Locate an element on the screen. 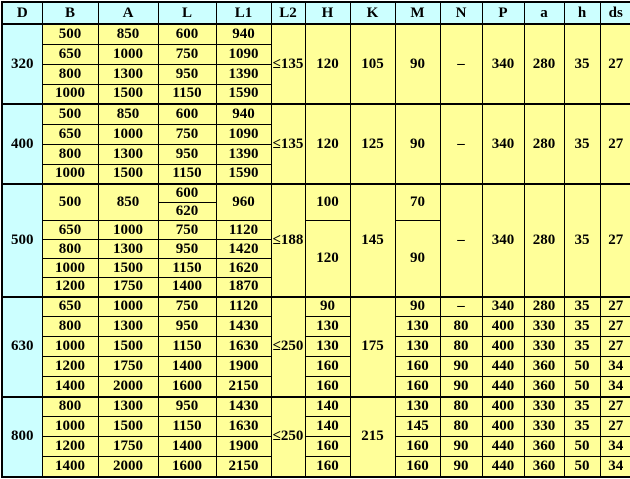 This screenshot has width=630, height=479. cell-l1: 1420 is located at coordinates (243, 249).